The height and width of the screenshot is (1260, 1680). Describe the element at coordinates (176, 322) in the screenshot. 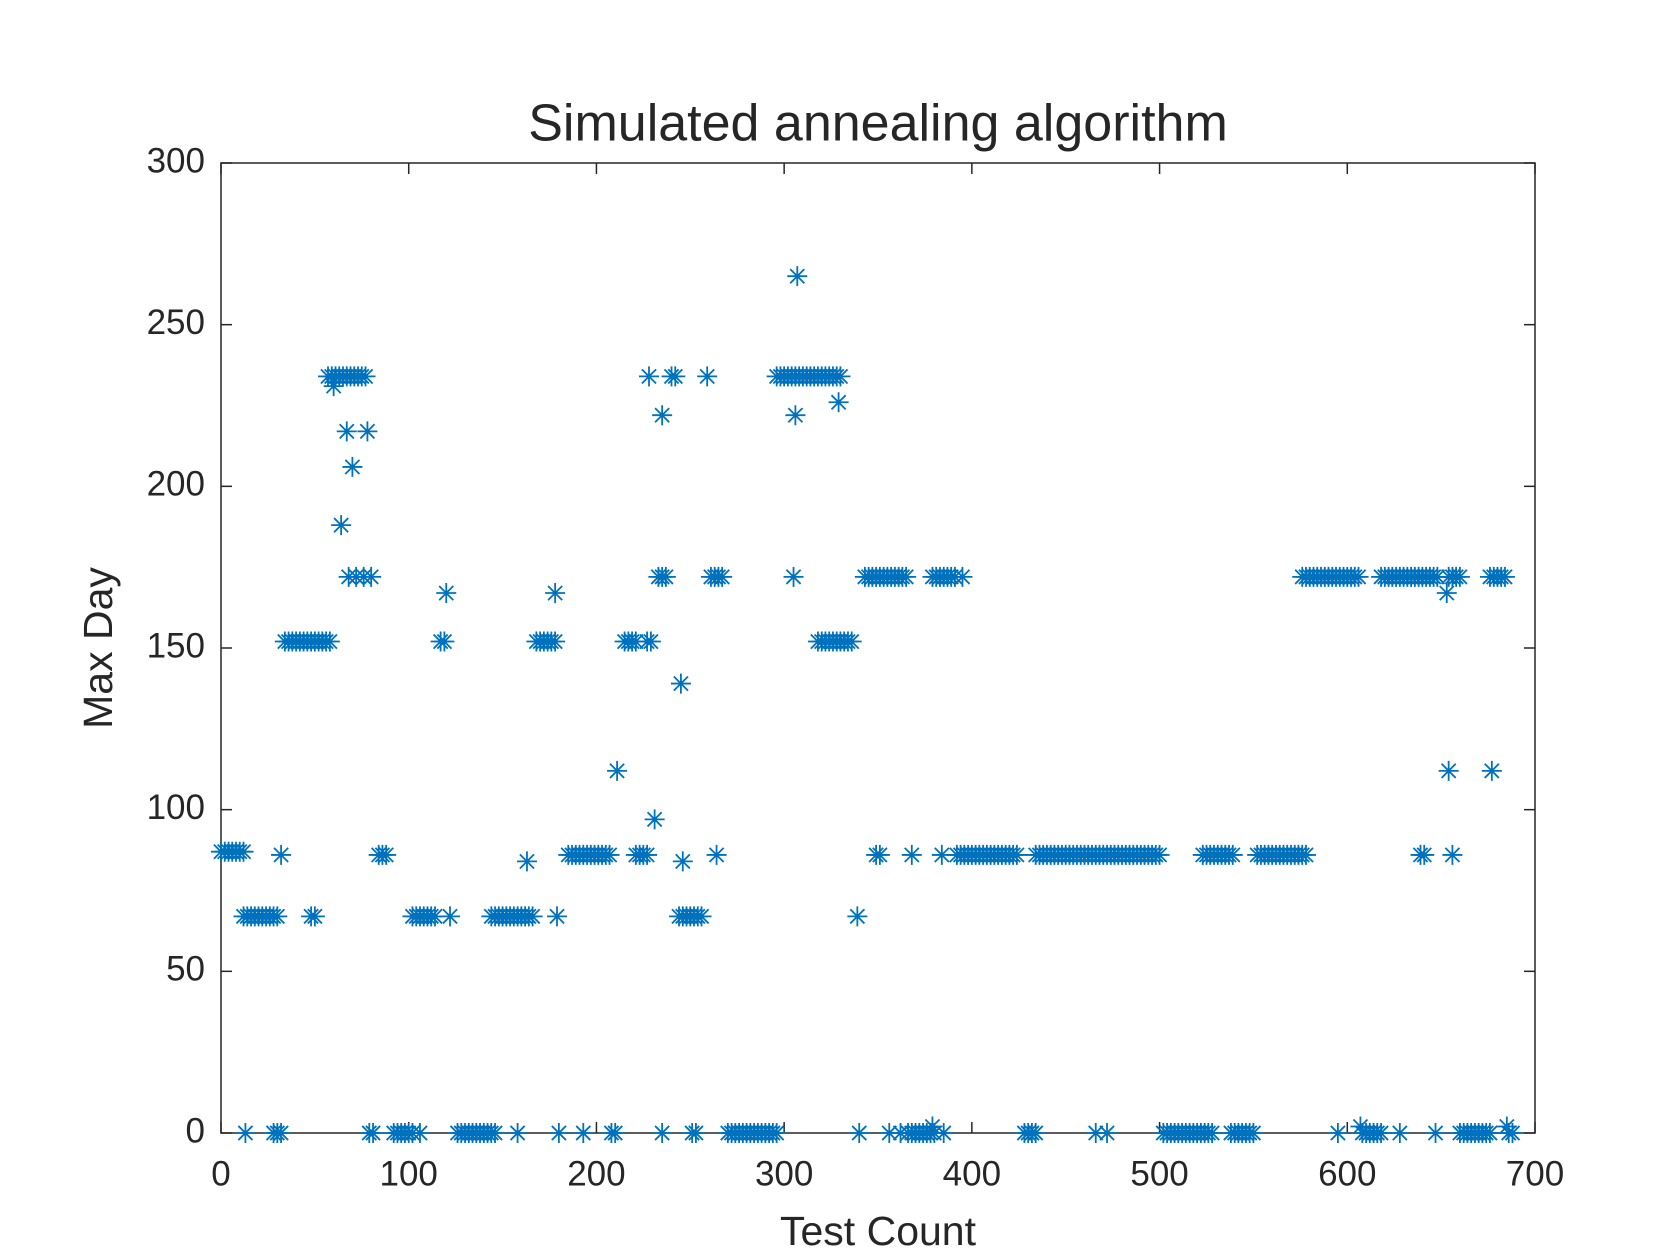

I see `y-tick-label: 250` at that location.